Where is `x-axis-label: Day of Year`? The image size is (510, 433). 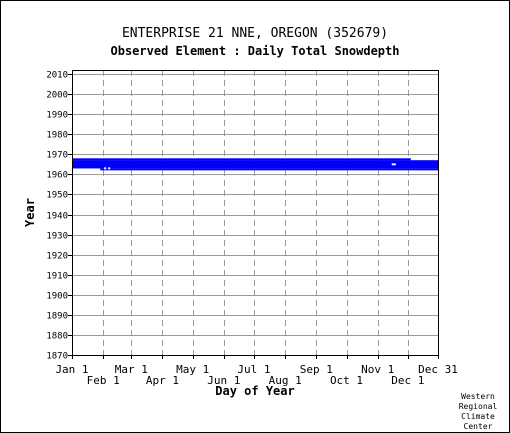 x-axis-label: Day of Year is located at coordinates (254, 391).